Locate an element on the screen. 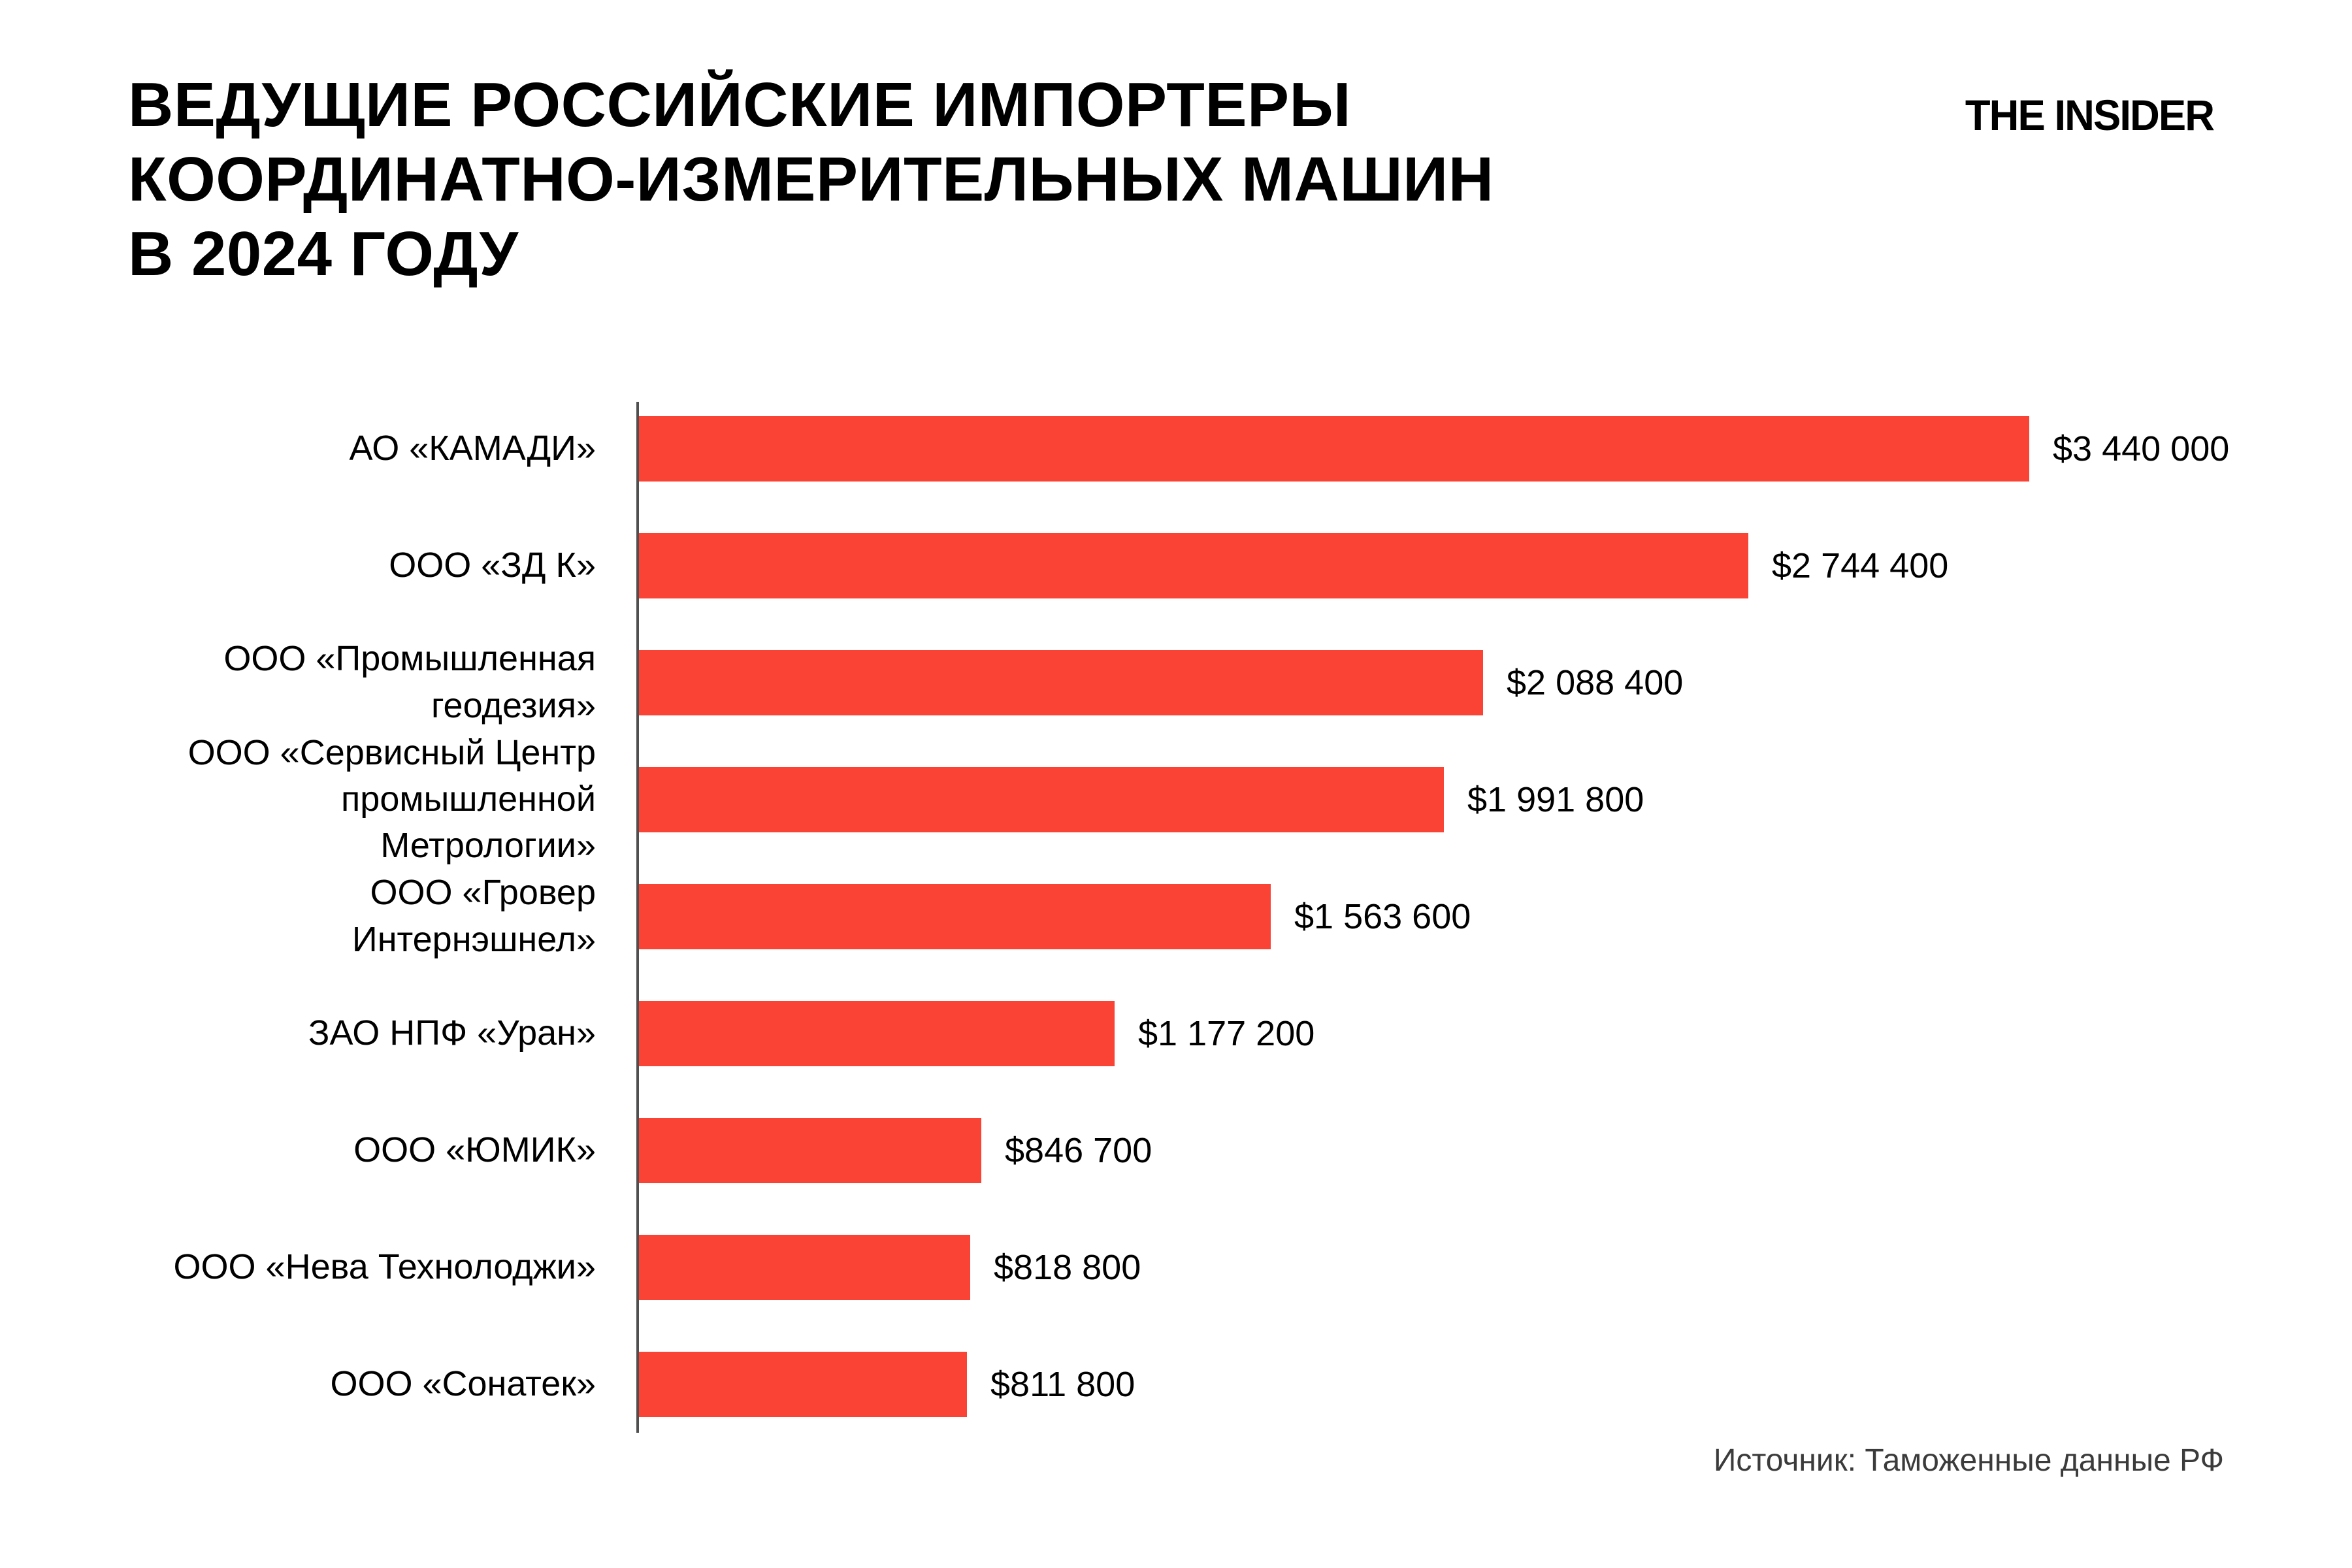 This screenshot has height=1568, width=2352. bar-area: $818 800 is located at coordinates (1449, 1267).